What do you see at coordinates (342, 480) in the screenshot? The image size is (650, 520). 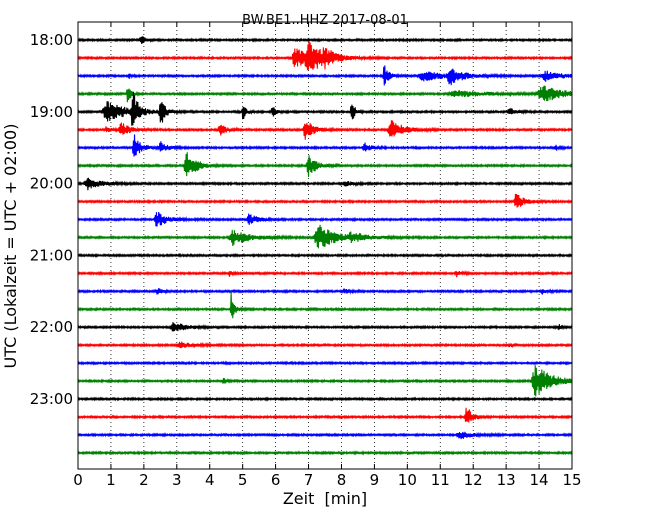 I see `x-tick-label: 8` at bounding box center [342, 480].